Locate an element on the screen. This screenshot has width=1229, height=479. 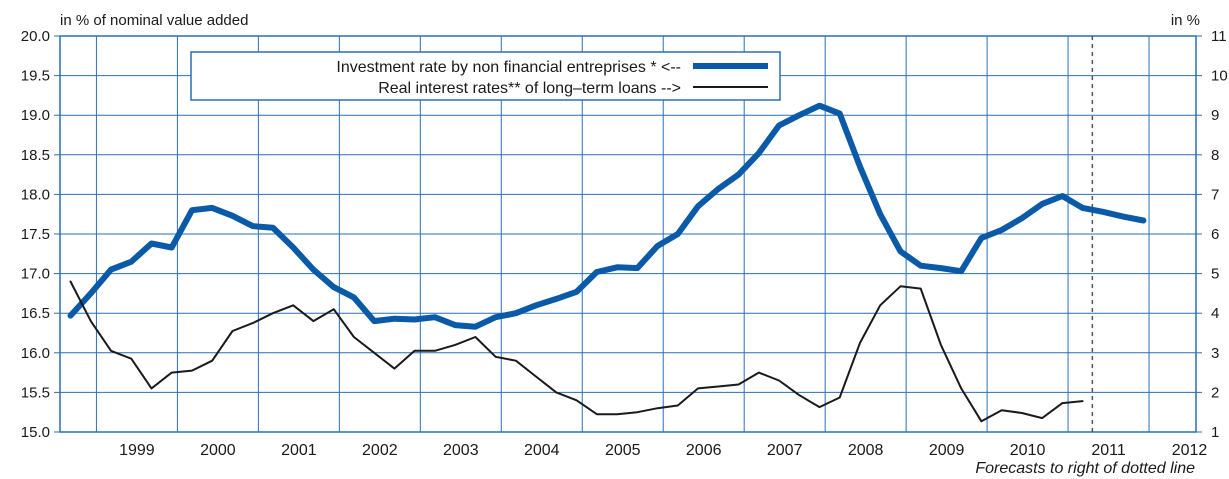
left-tick-label: 17.0 is located at coordinates (35, 274).